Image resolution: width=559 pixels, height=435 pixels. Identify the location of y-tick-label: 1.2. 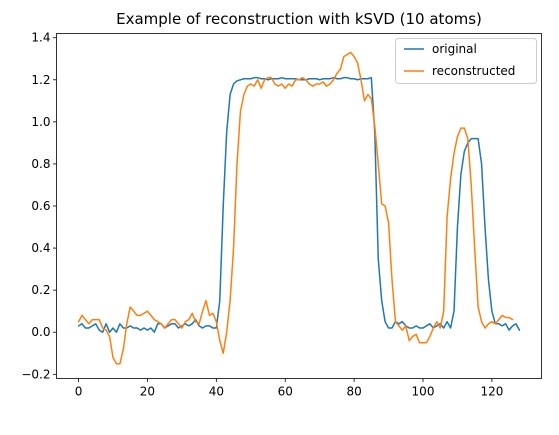
(40, 80).